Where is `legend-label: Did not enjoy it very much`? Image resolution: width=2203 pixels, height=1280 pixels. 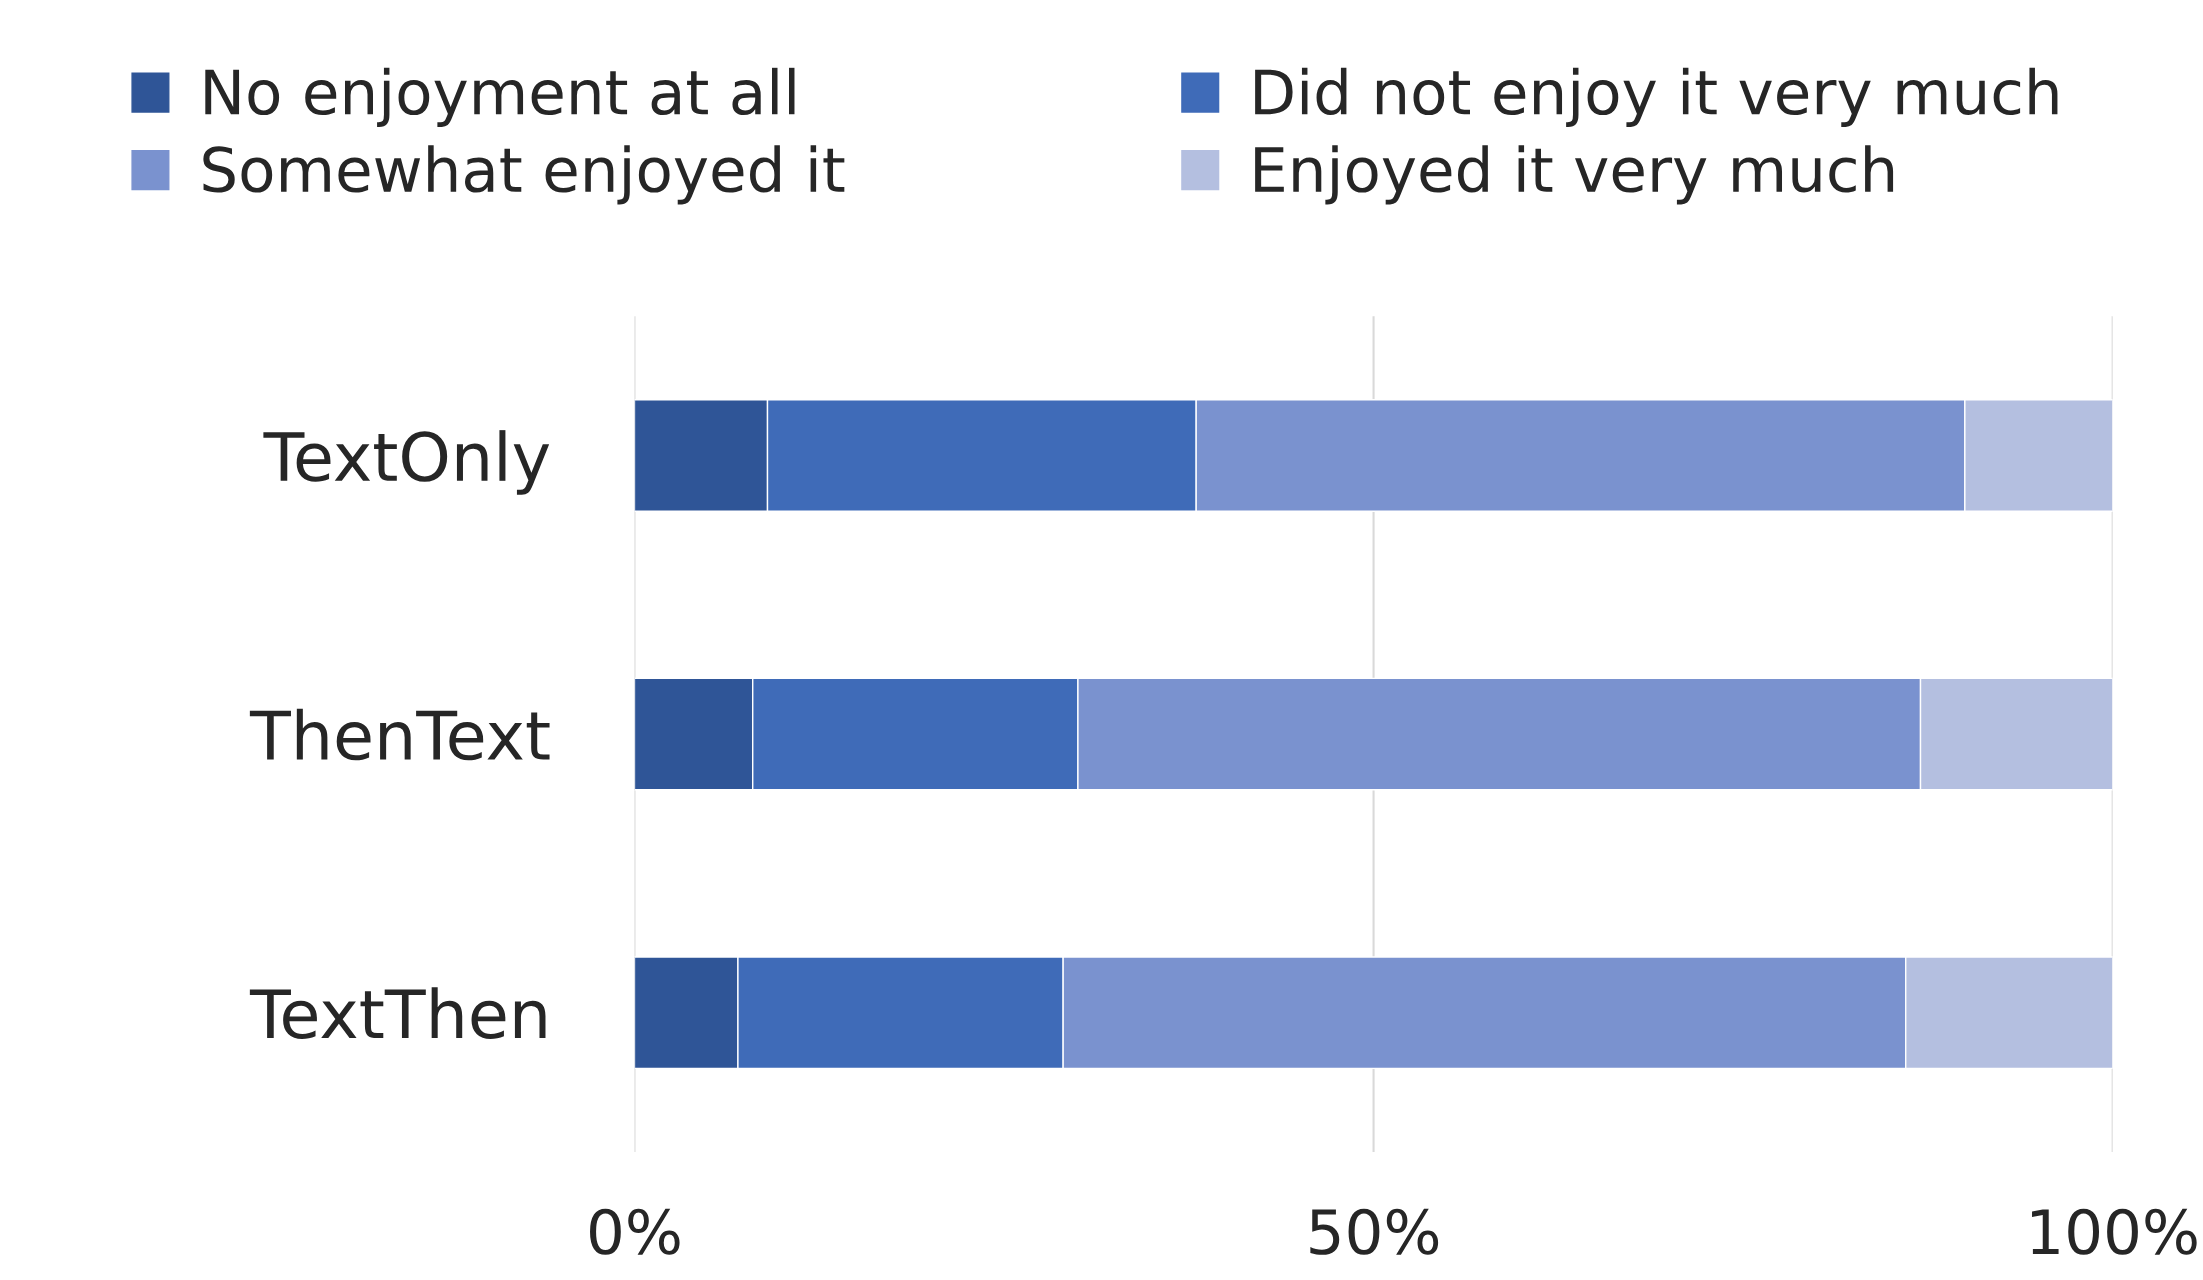 legend-label: Did not enjoy it very much is located at coordinates (1656, 97).